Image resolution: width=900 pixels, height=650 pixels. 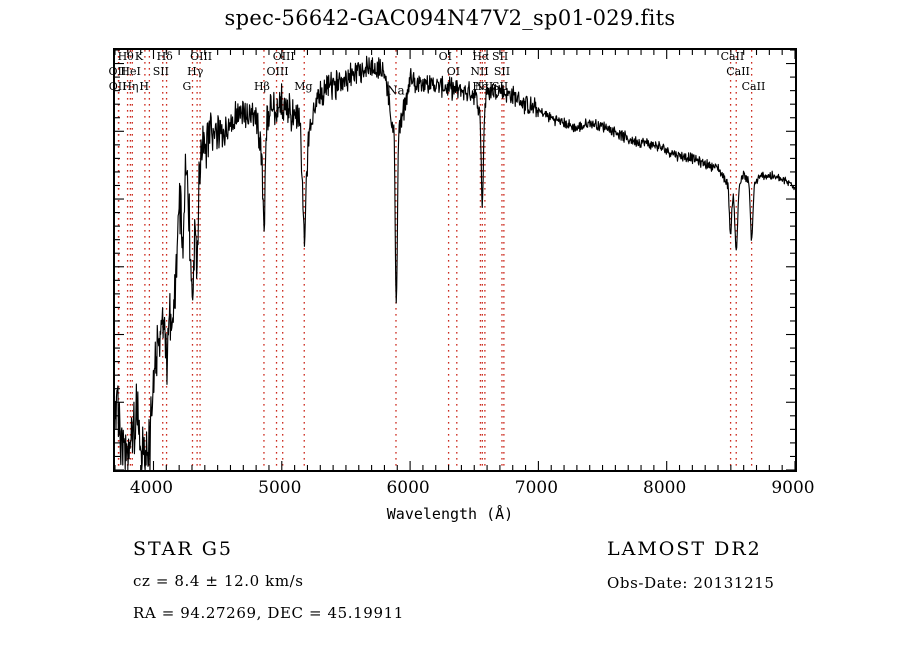 I want to click on line-label-k: K, so click(x=139, y=56).